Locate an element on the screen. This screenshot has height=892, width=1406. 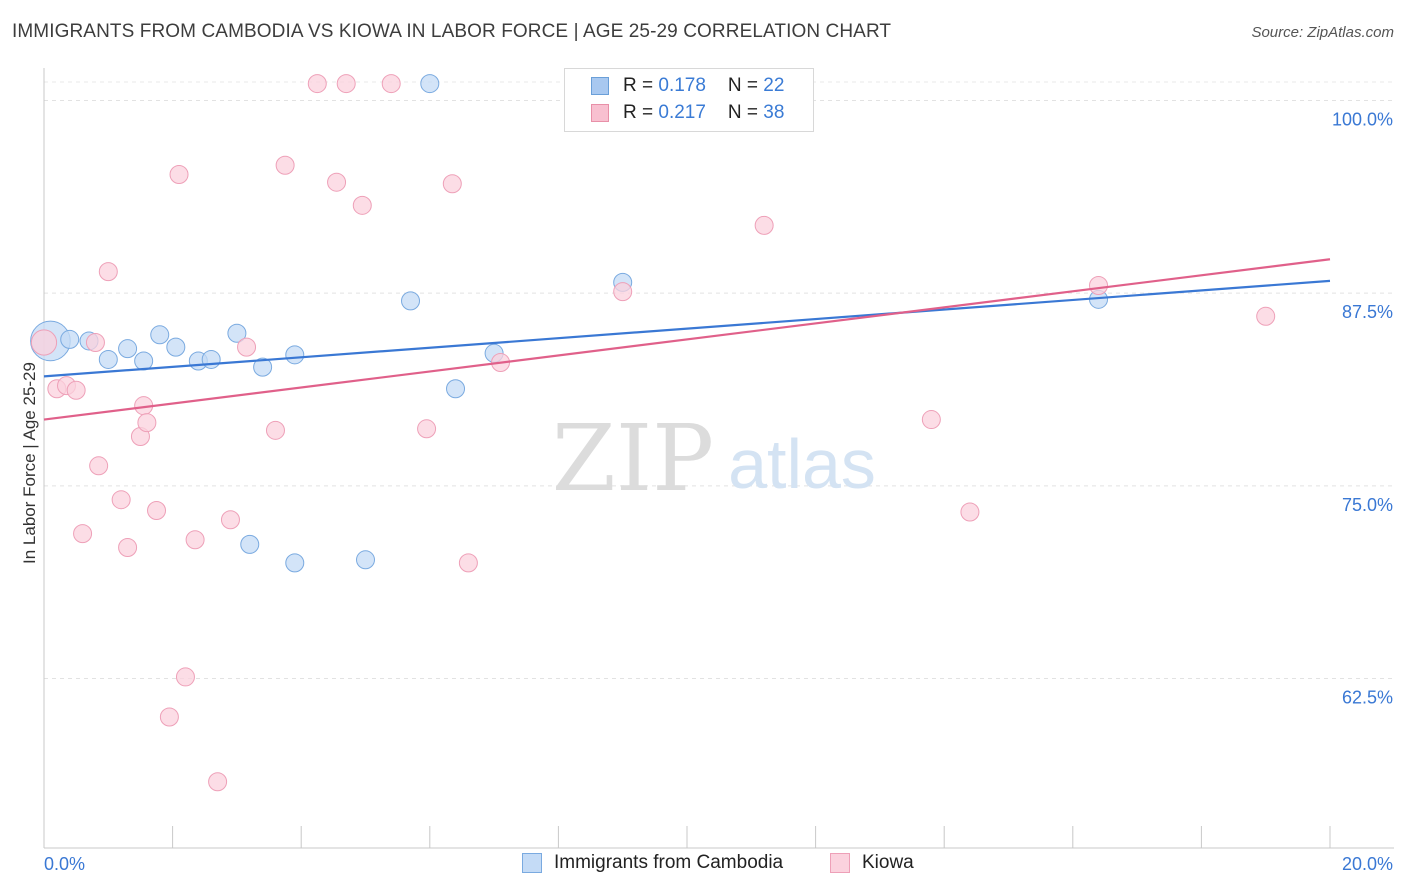
stats-text-cambodia: R = 0.178 N = 22 is located at coordinates (703, 86).